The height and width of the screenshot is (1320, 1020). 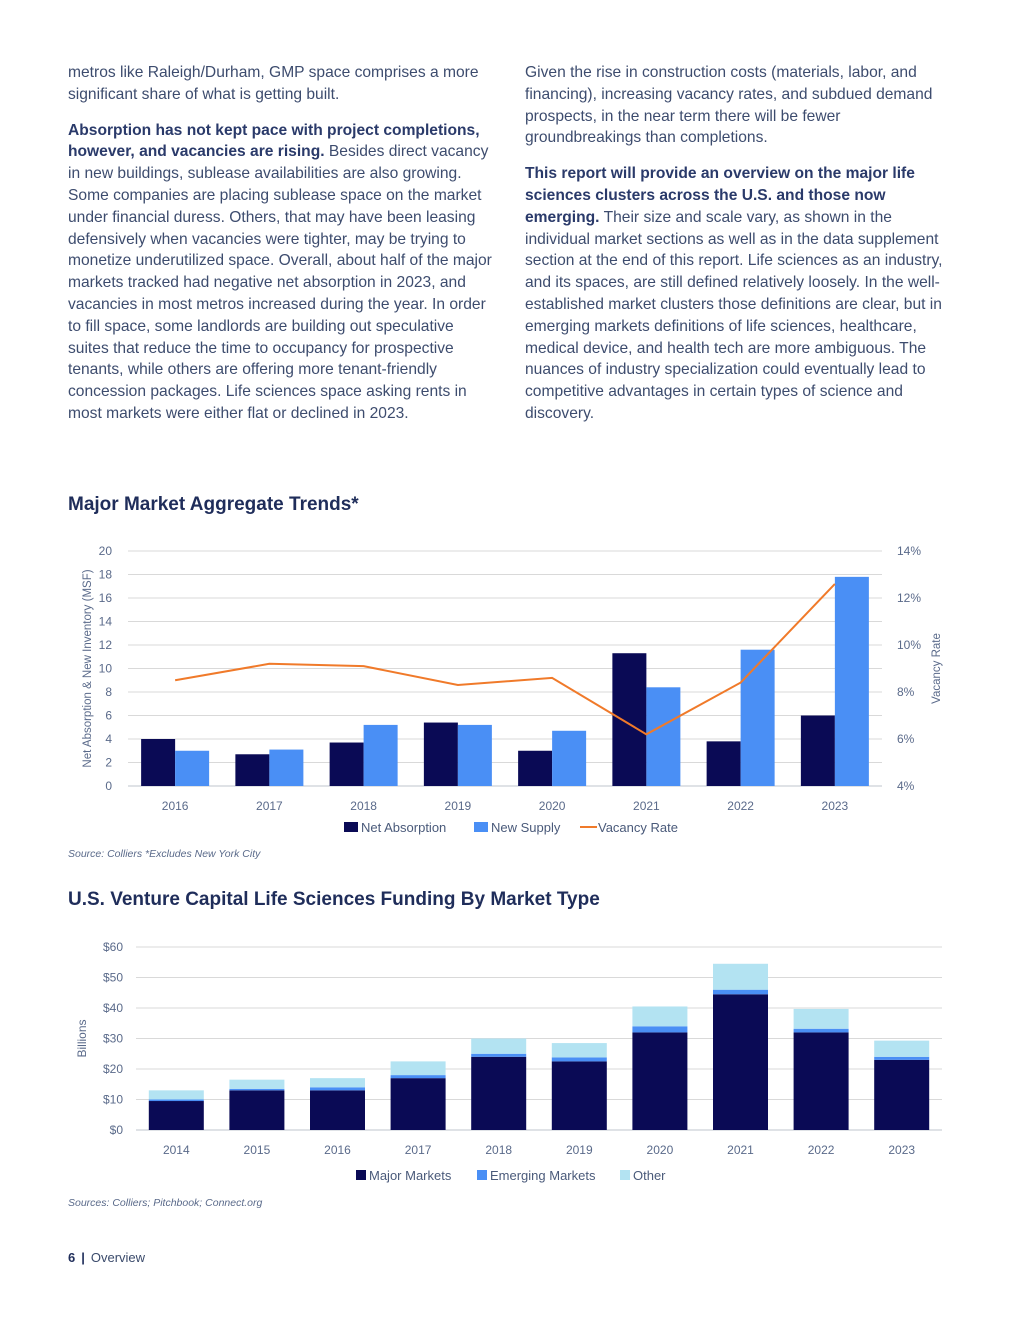 What do you see at coordinates (410, 1175) in the screenshot?
I see `legend-label: Major Markets` at bounding box center [410, 1175].